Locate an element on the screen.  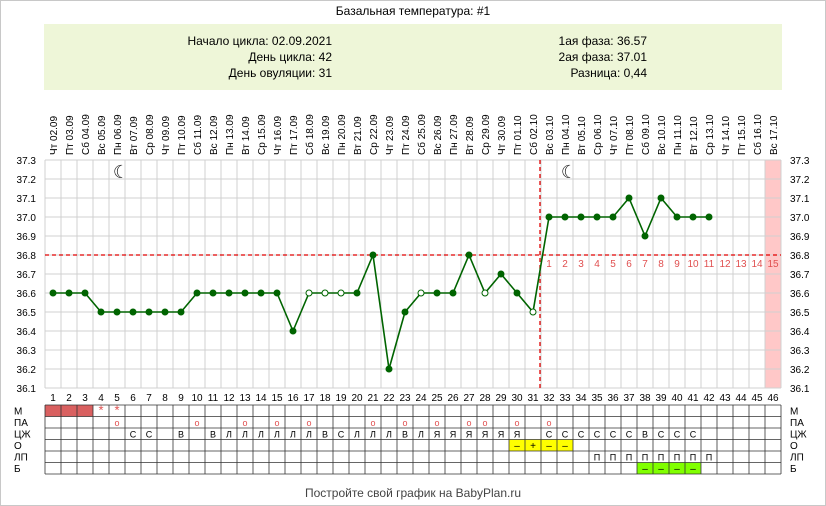
cycle-day-number: 16 is located at coordinates (293, 398).